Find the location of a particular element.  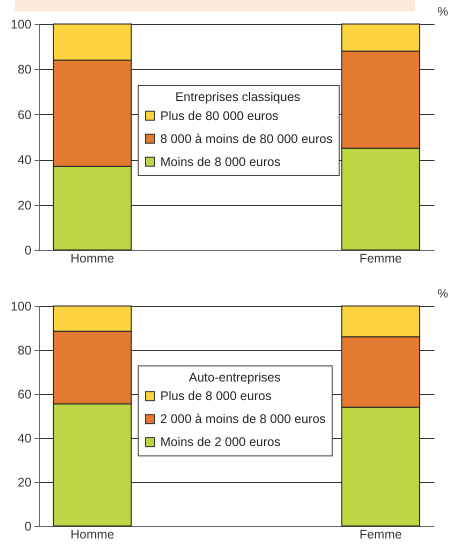

legend-title: Auto-entreprises is located at coordinates (234, 377).